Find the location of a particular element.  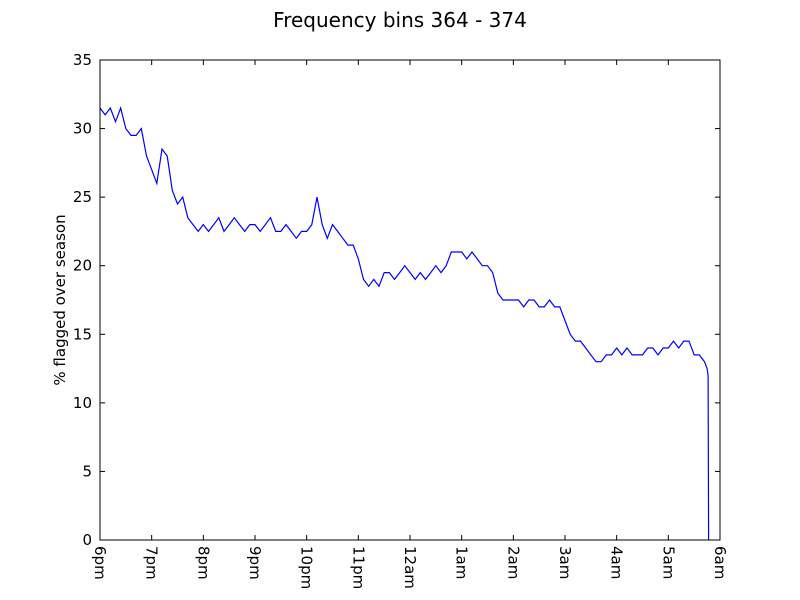

x-tick-label: 9pm is located at coordinates (255, 563).